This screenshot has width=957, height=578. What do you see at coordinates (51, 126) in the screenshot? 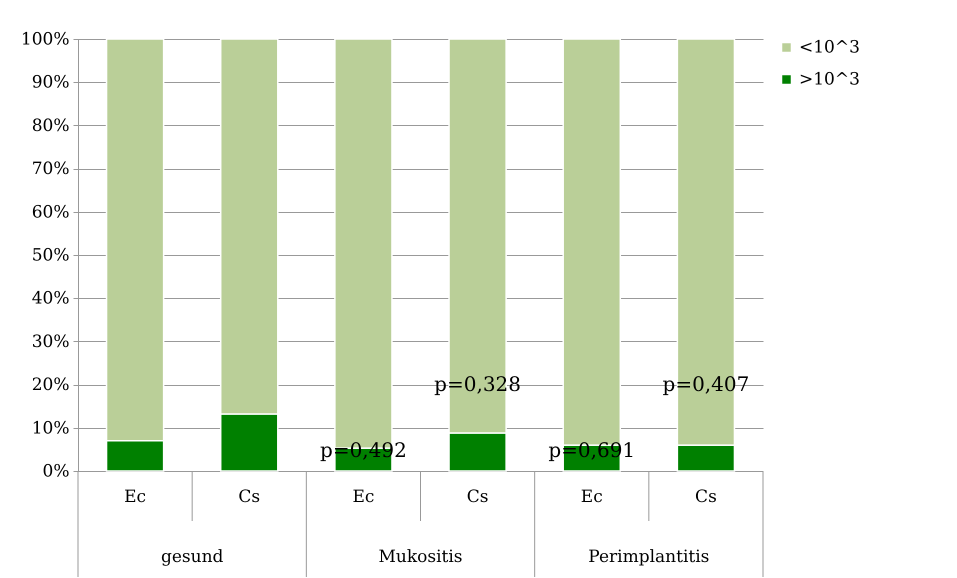
I see `y-tick-label: 80%` at bounding box center [51, 126].